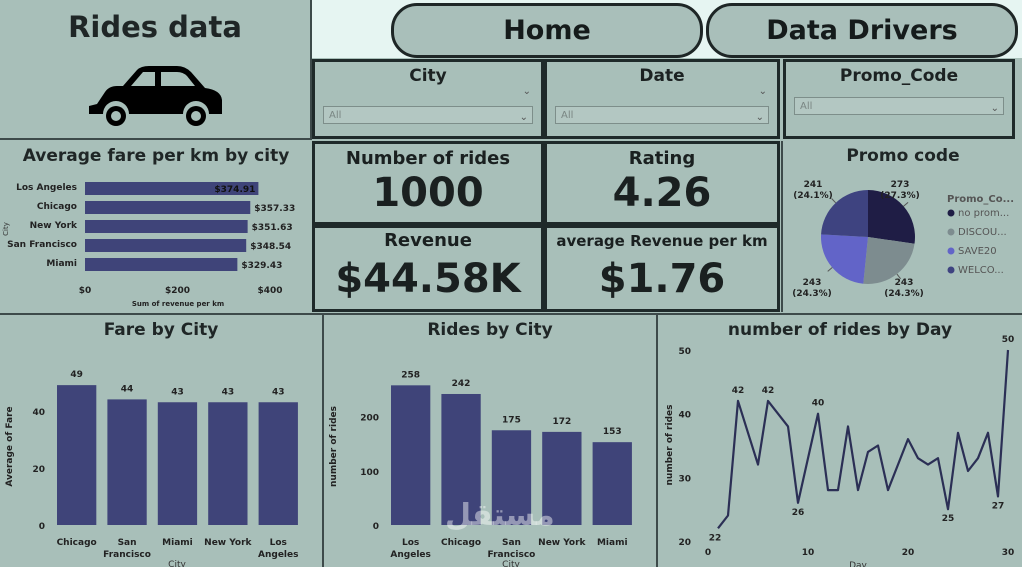 The width and height of the screenshot is (1022, 567). What do you see at coordinates (684, 543) in the screenshot?
I see `y-tick-label: 20` at bounding box center [684, 543].